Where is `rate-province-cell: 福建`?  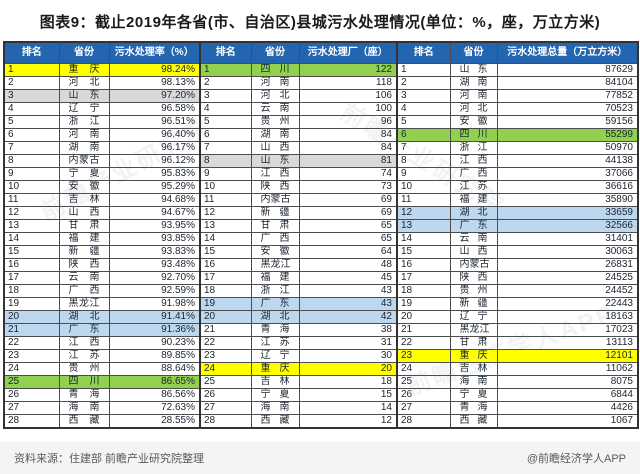 rate-province-cell: 福建 is located at coordinates (84, 238).